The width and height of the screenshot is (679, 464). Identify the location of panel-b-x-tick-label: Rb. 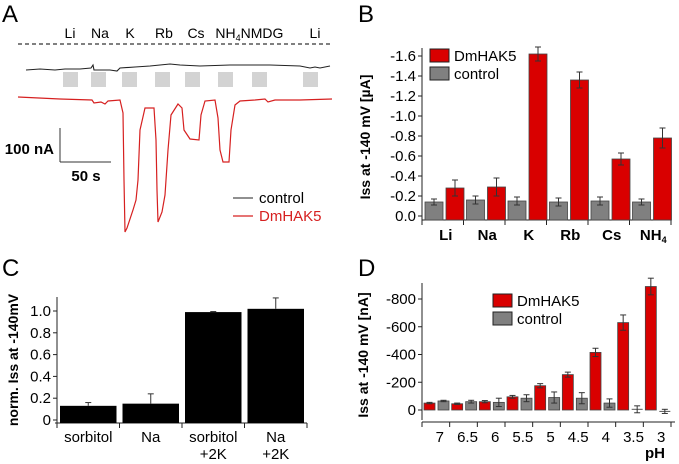
(570, 235).